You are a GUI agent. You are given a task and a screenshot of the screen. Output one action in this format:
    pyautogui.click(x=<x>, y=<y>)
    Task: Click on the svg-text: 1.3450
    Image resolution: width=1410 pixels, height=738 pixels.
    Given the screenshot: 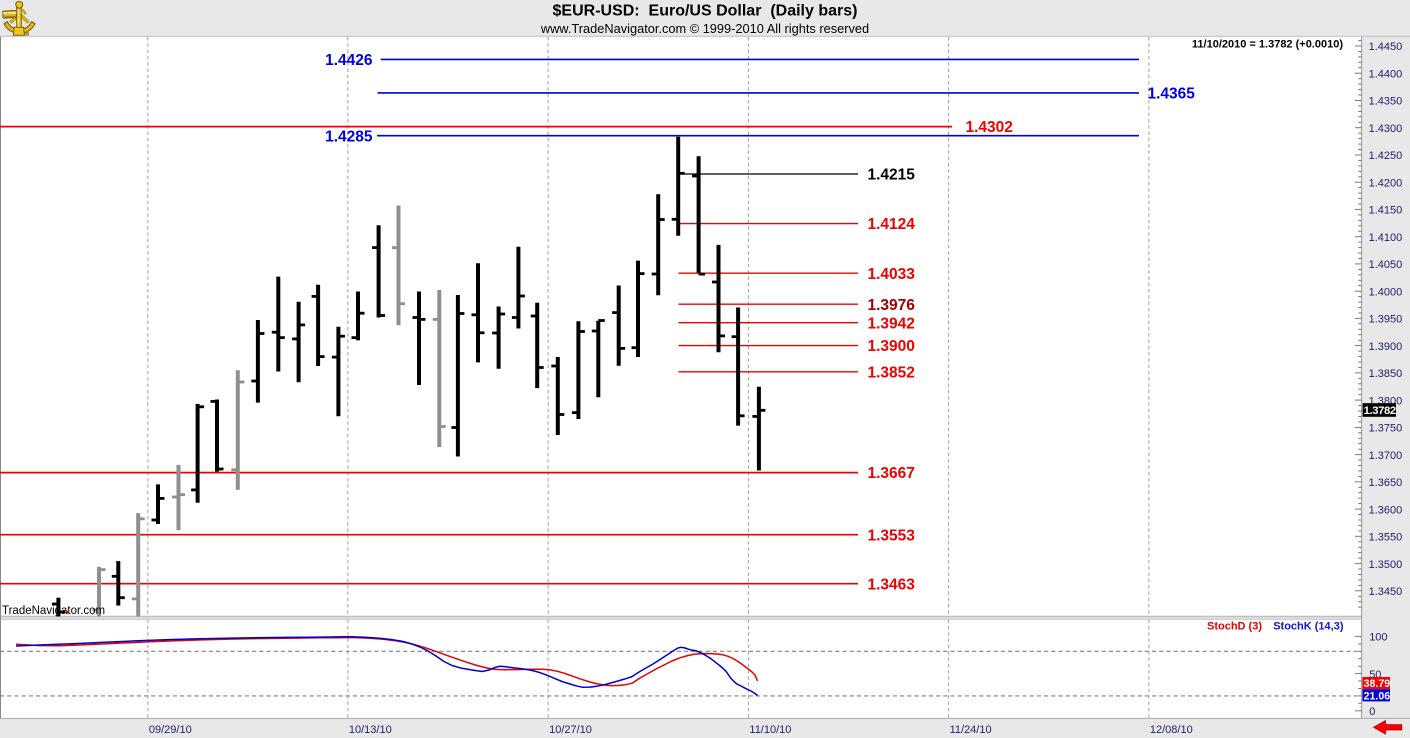 What is the action you would take?
    pyautogui.click(x=1386, y=592)
    